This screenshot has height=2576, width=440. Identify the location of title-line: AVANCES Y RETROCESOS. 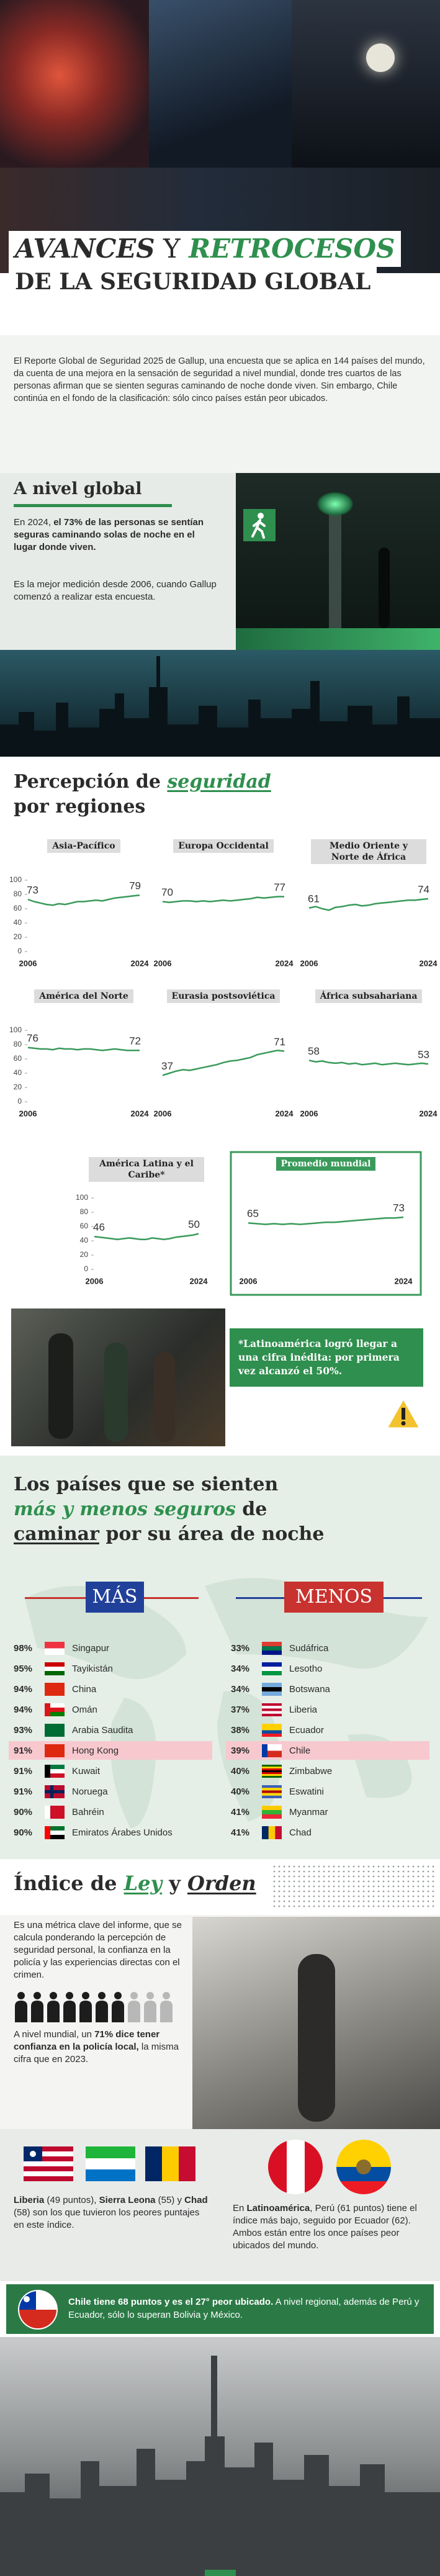
(205, 249).